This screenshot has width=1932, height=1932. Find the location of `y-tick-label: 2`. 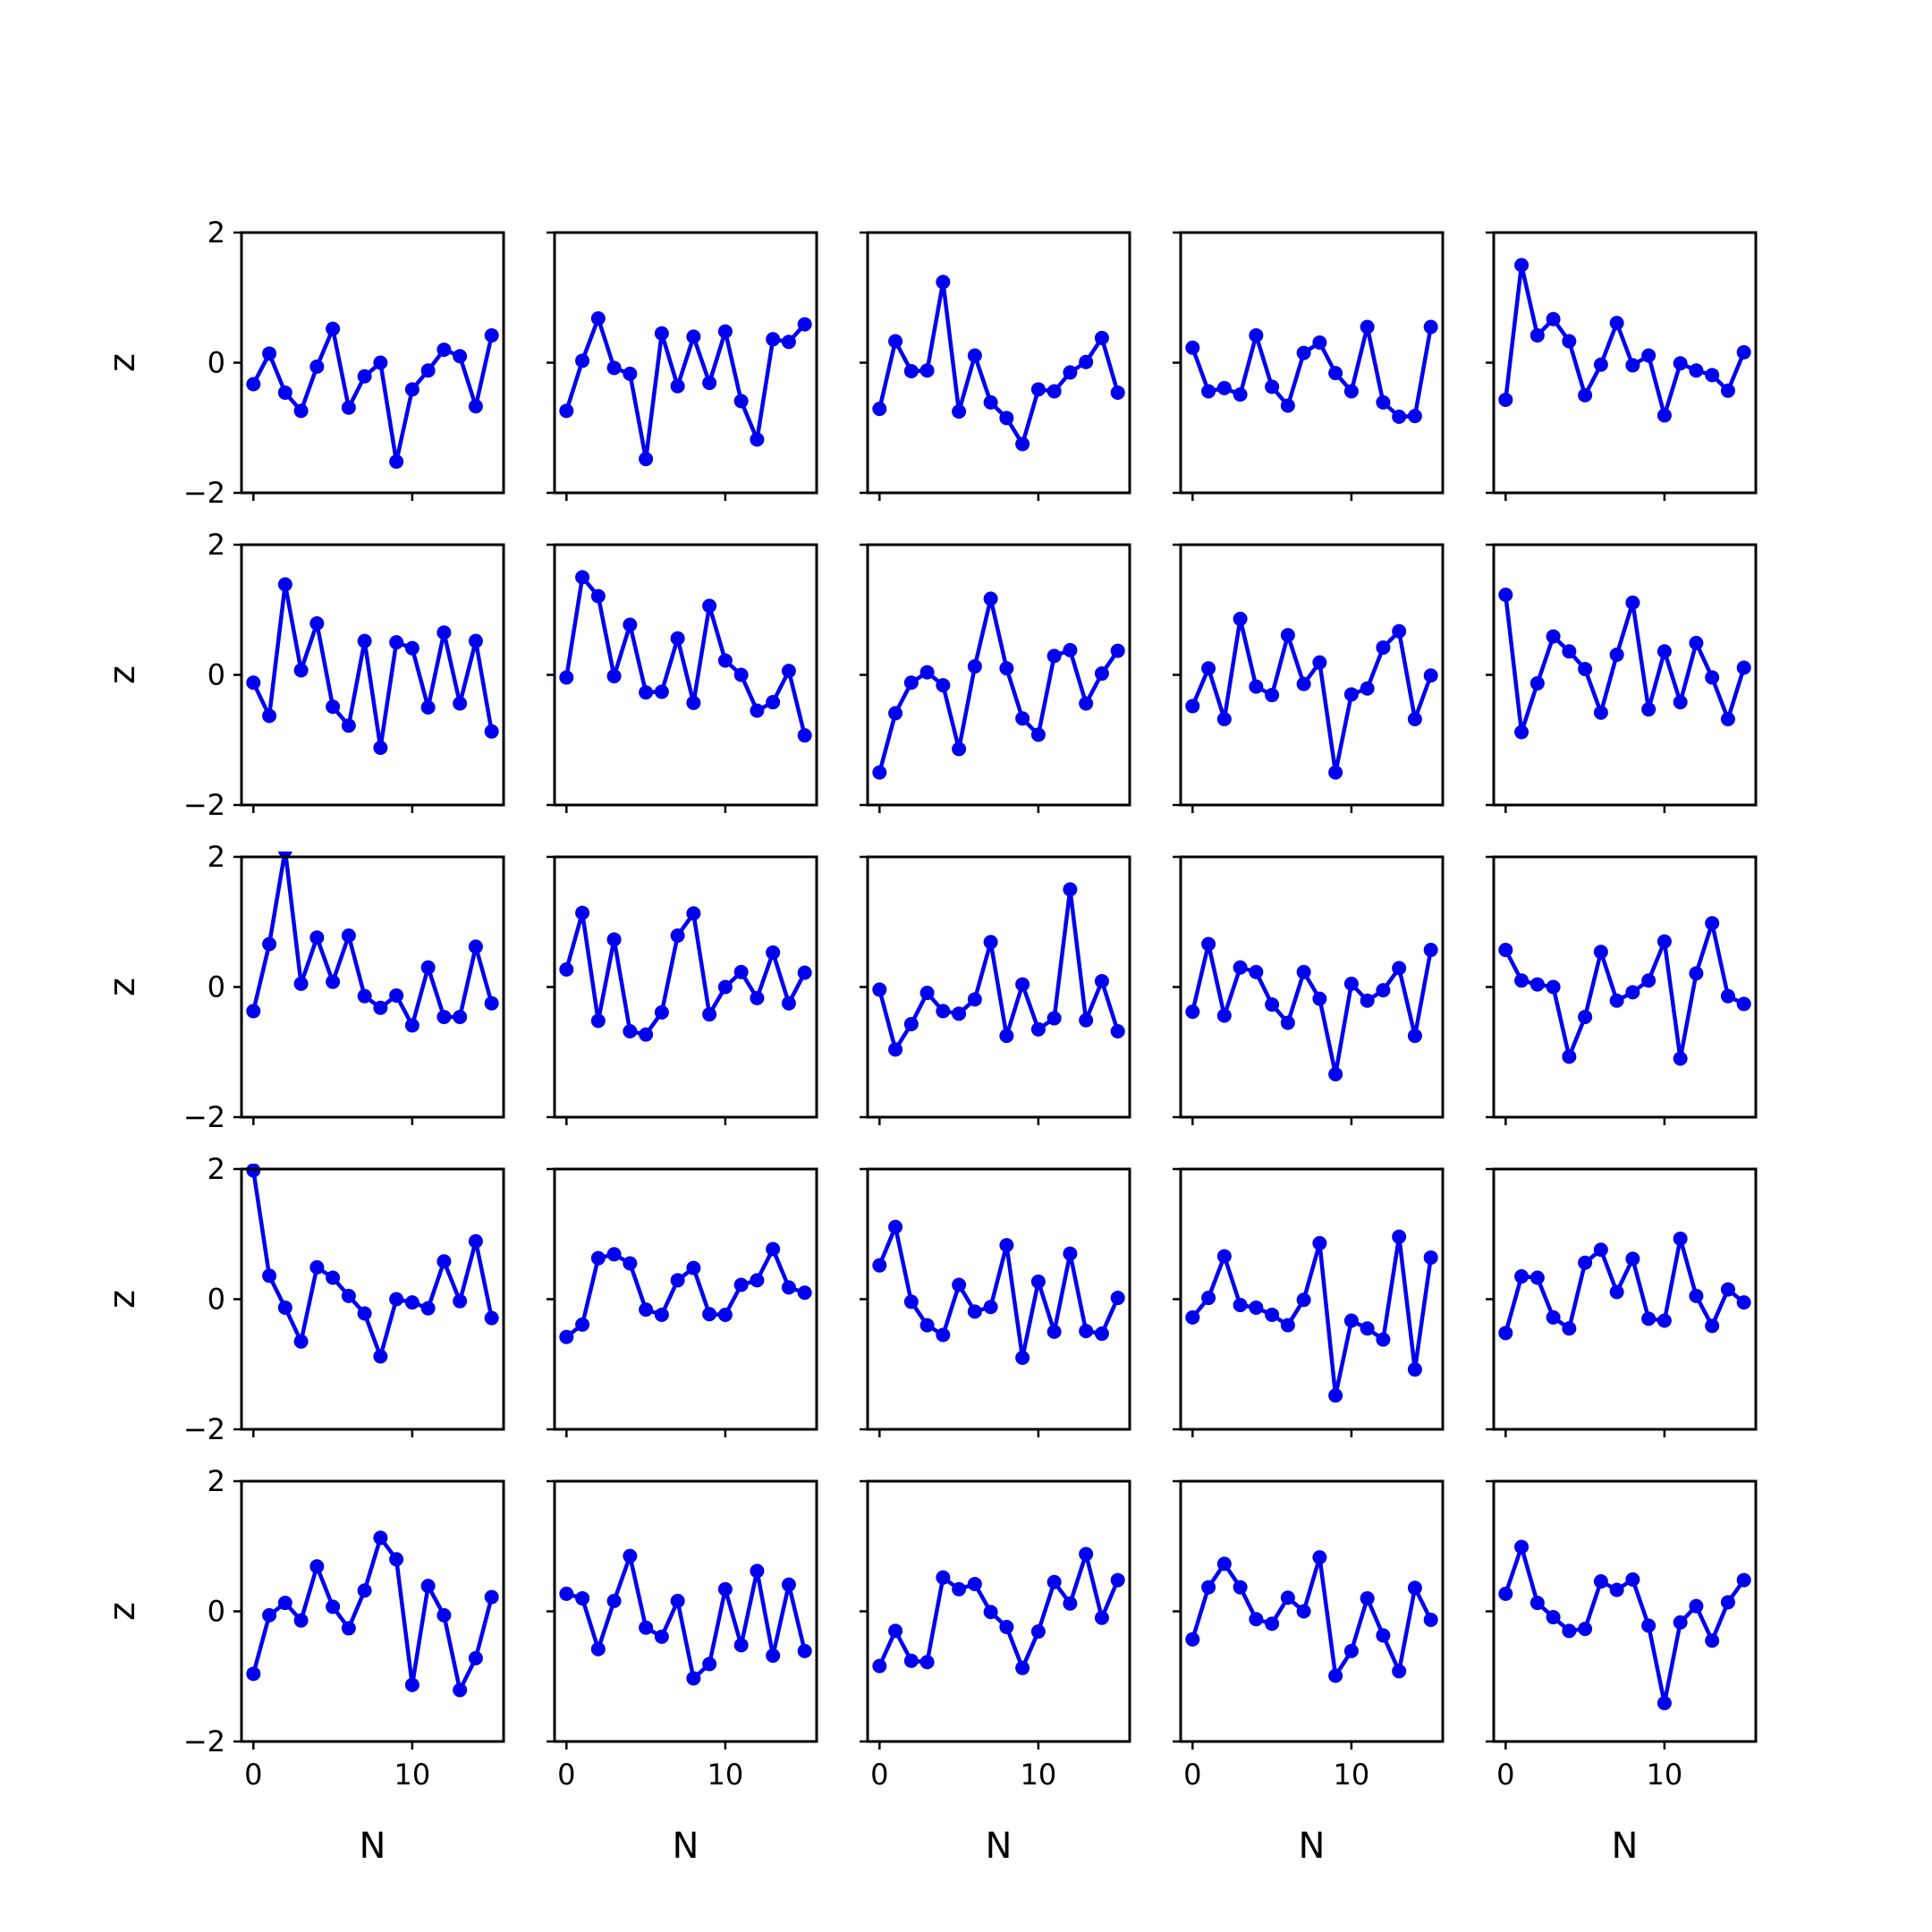

y-tick-label: 2 is located at coordinates (216, 545).